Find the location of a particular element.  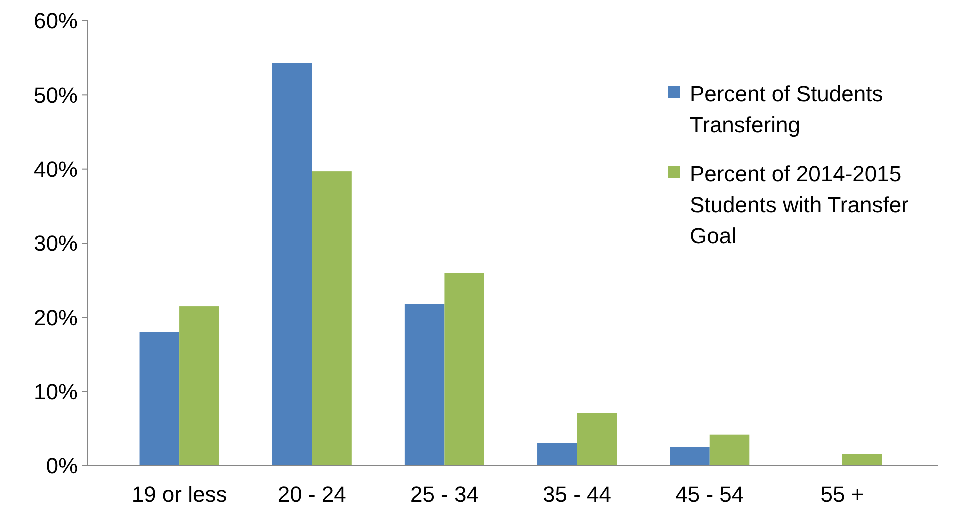

x-tick-label: 20 - 24 is located at coordinates (312, 494).